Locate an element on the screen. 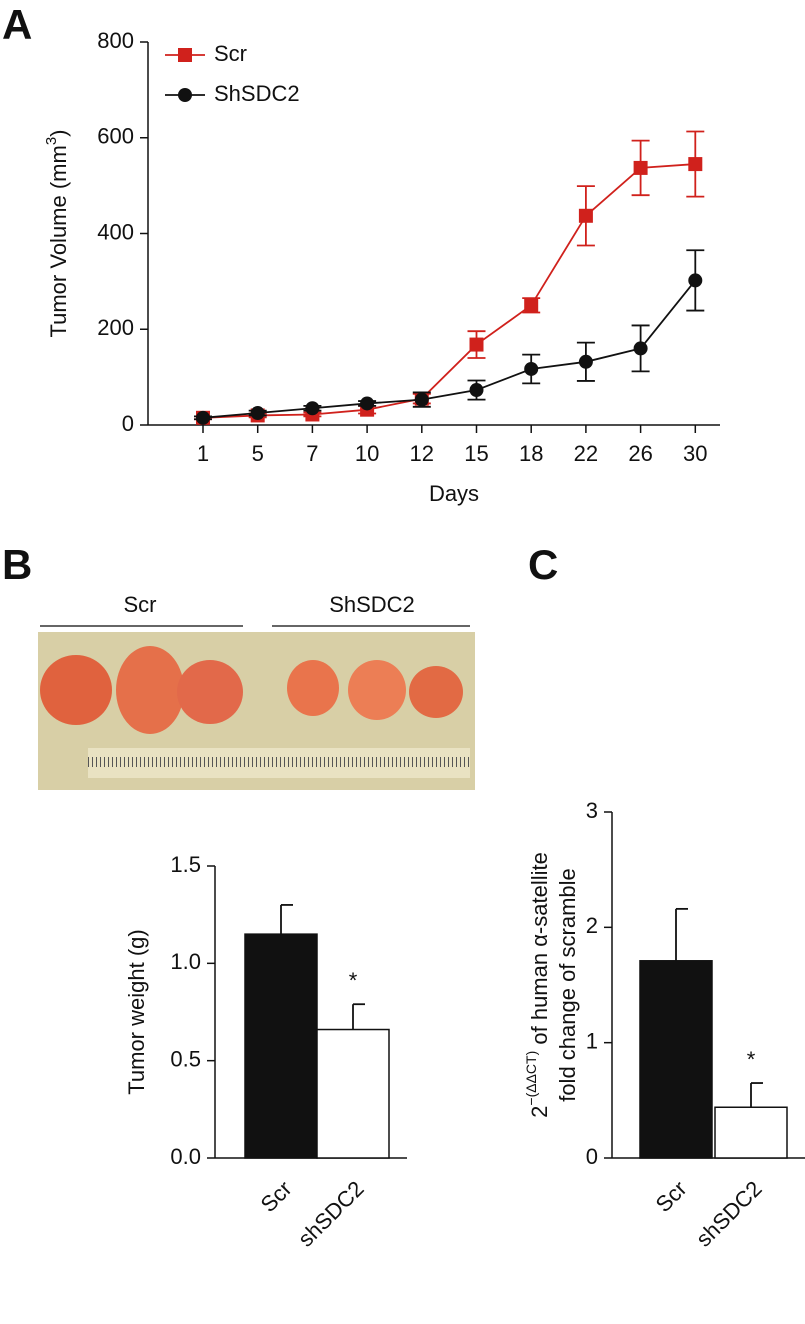  photo-label: Scr is located at coordinates (140, 604).